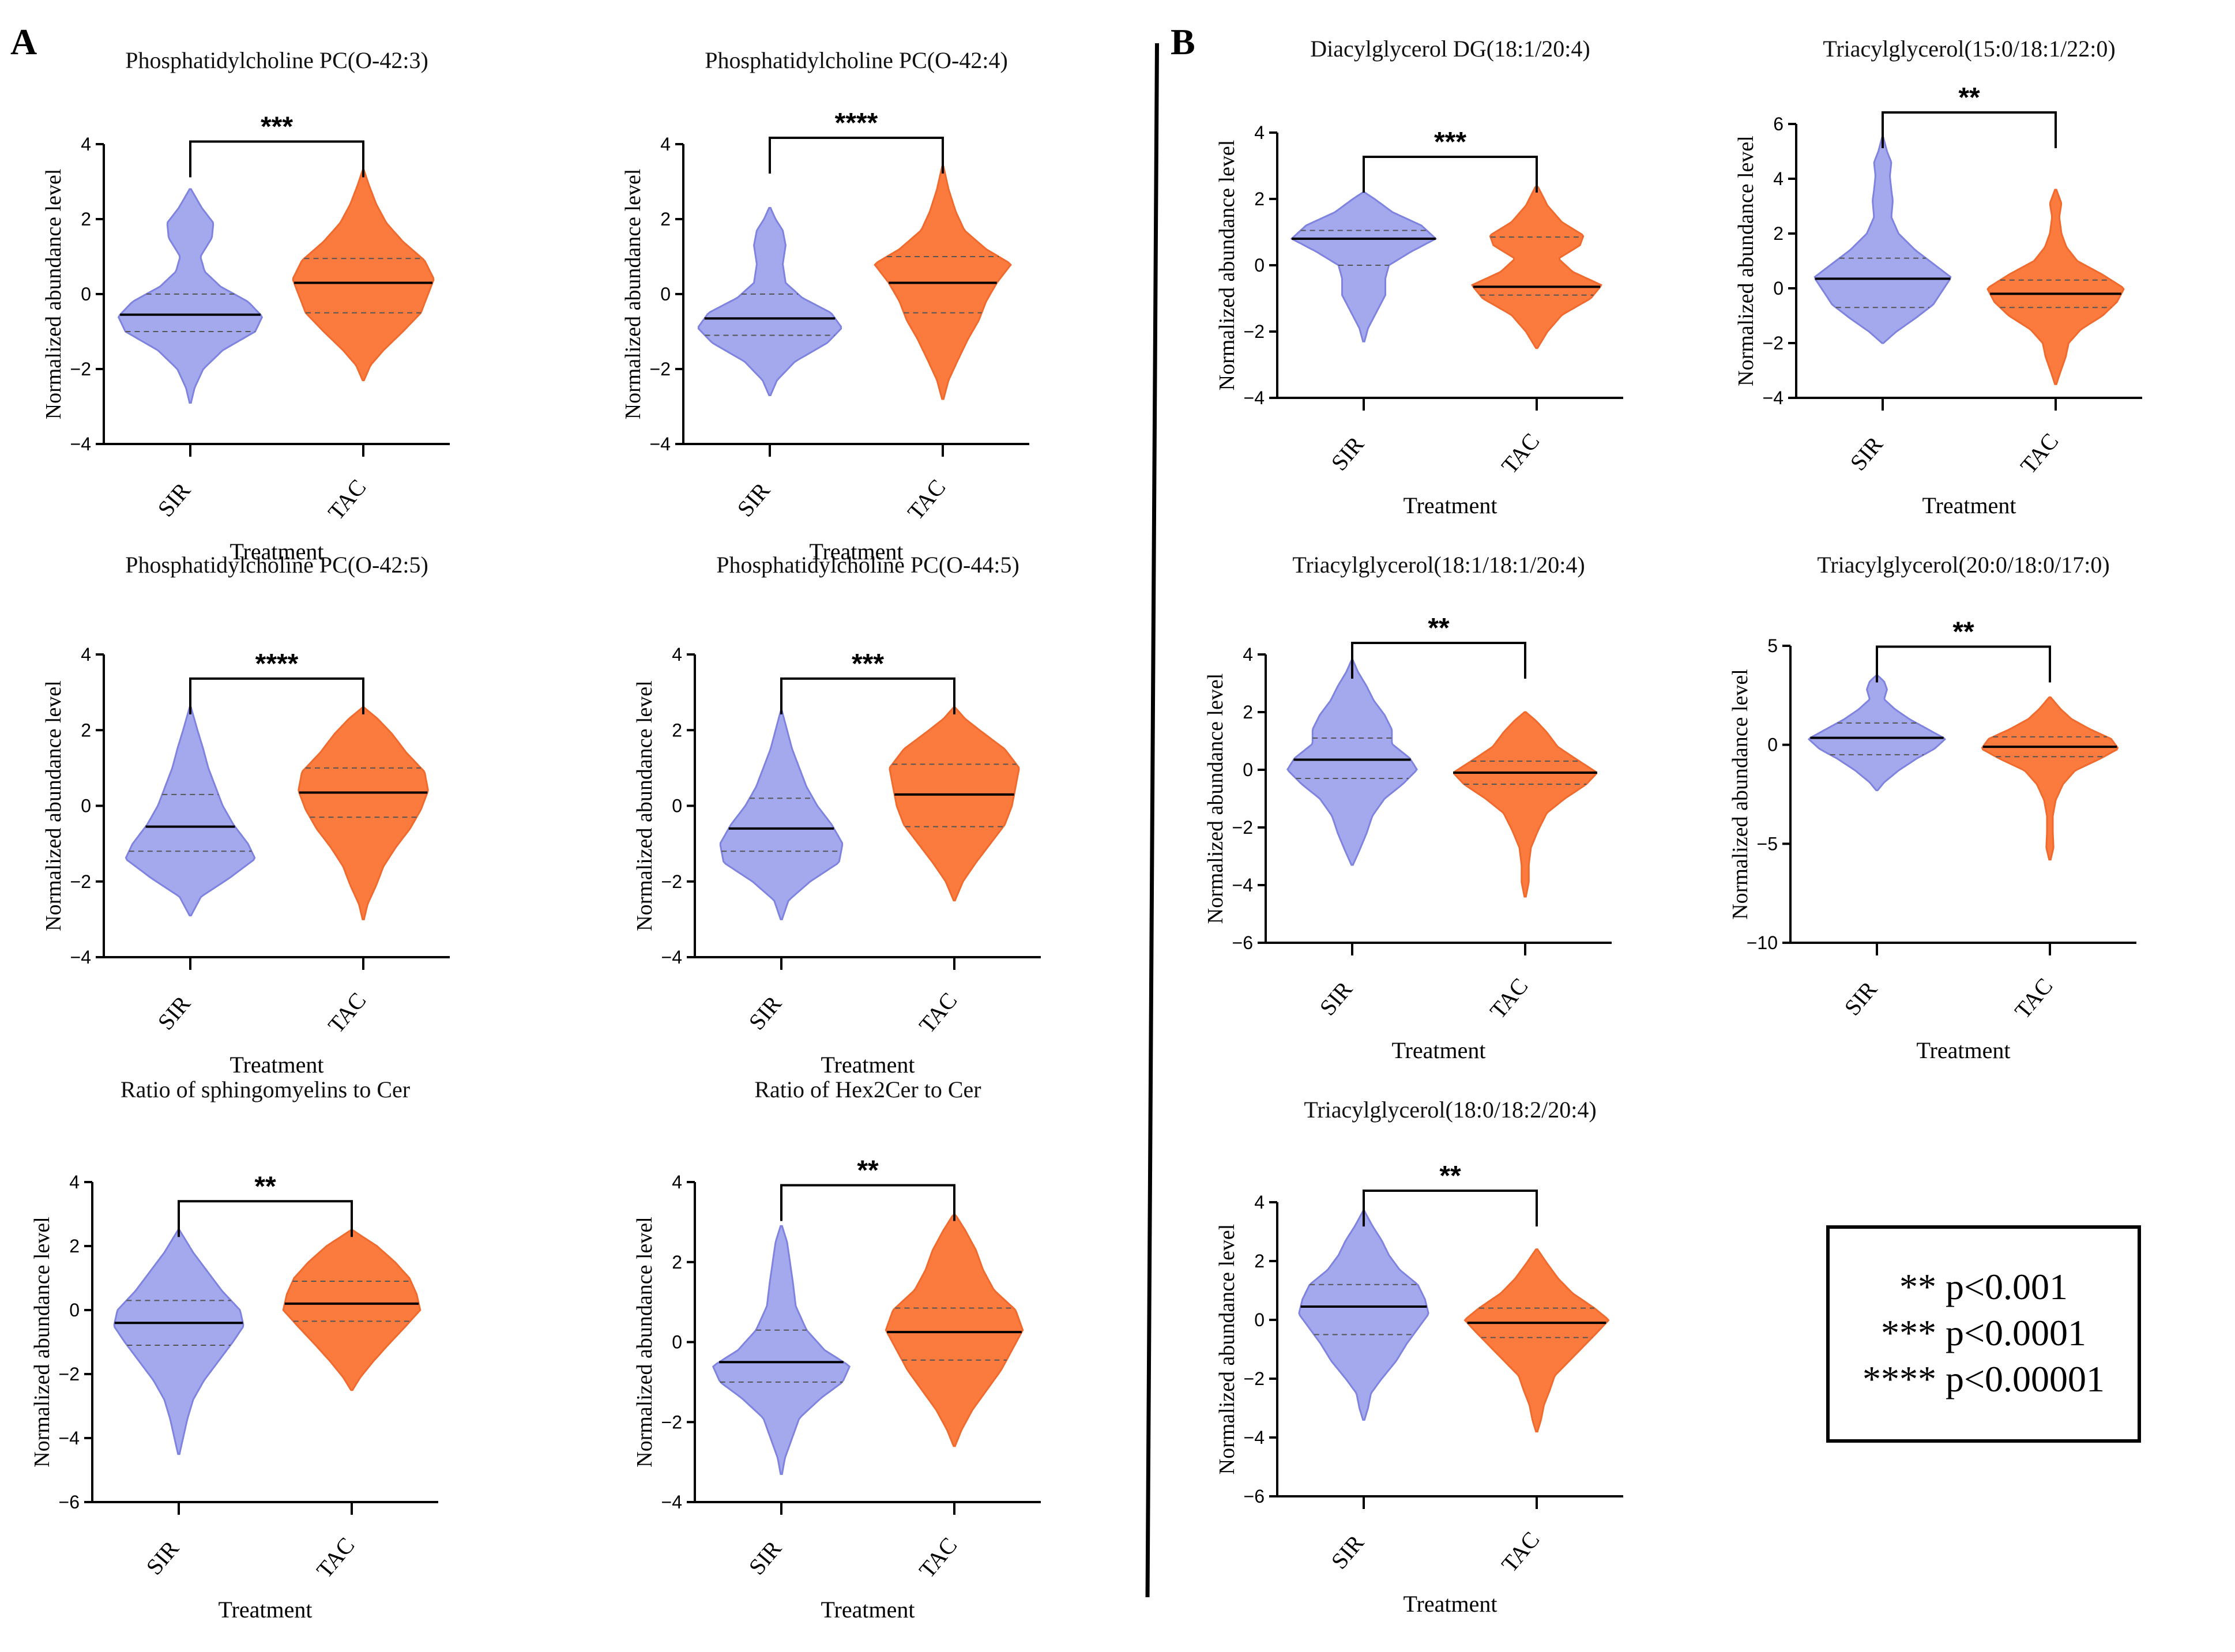 This screenshot has height=1652, width=2235. I want to click on legend-stars: ****, so click(1899, 1379).